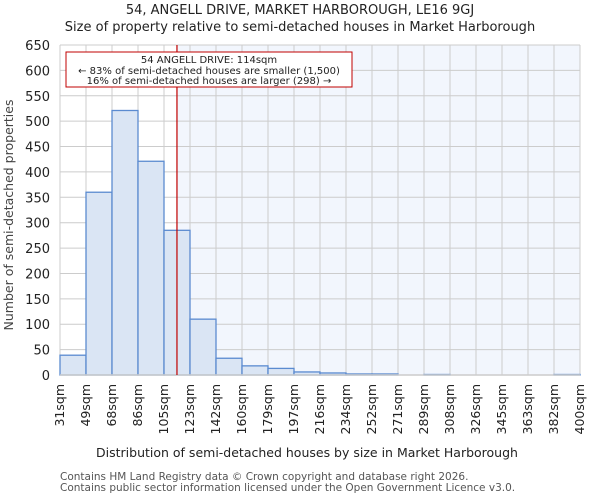 The height and width of the screenshot is (500, 600). What do you see at coordinates (267, 409) in the screenshot?
I see `x-tick-label: 179sqm` at bounding box center [267, 409].